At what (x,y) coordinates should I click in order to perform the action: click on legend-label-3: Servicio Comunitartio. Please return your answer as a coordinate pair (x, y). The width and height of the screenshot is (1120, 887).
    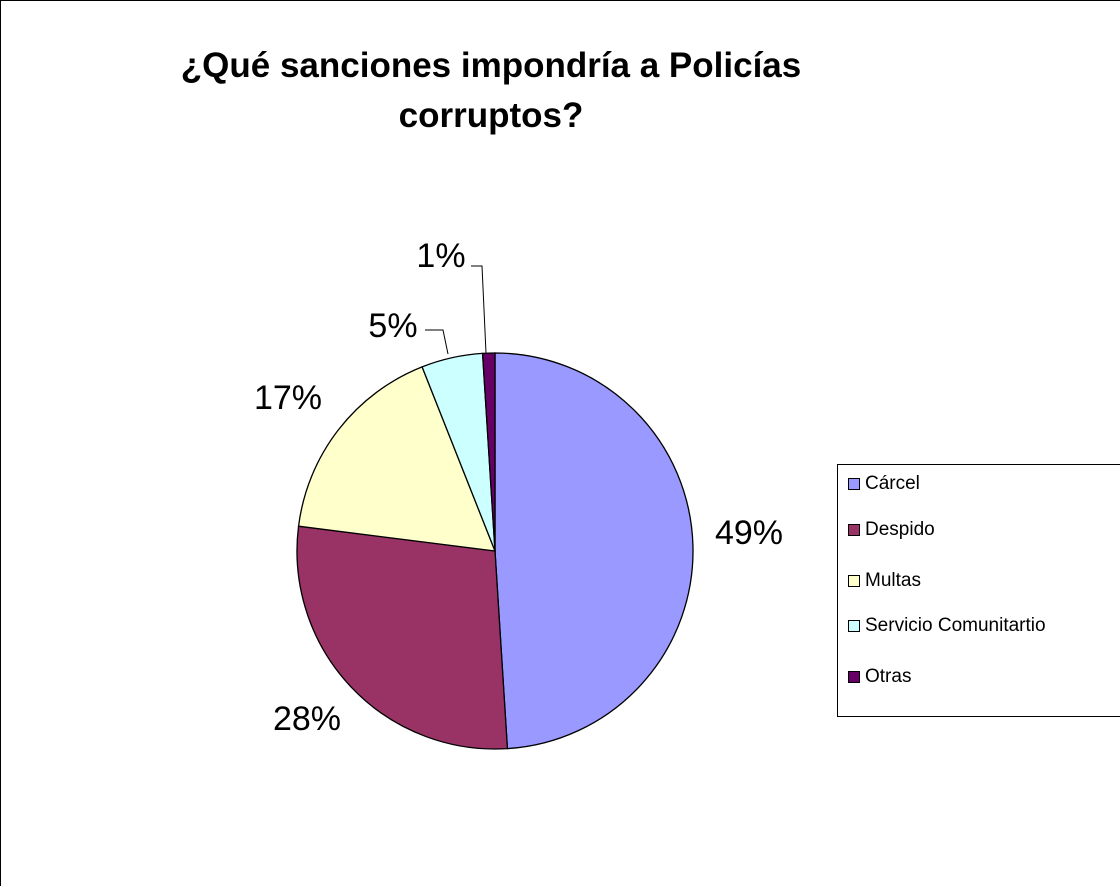
    Looking at the image, I should click on (955, 625).